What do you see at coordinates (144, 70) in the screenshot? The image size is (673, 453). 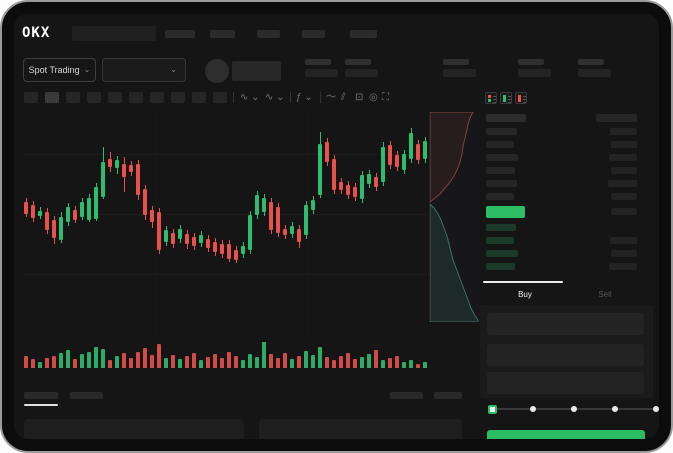 I see `pair-dropdown: ⌄` at bounding box center [144, 70].